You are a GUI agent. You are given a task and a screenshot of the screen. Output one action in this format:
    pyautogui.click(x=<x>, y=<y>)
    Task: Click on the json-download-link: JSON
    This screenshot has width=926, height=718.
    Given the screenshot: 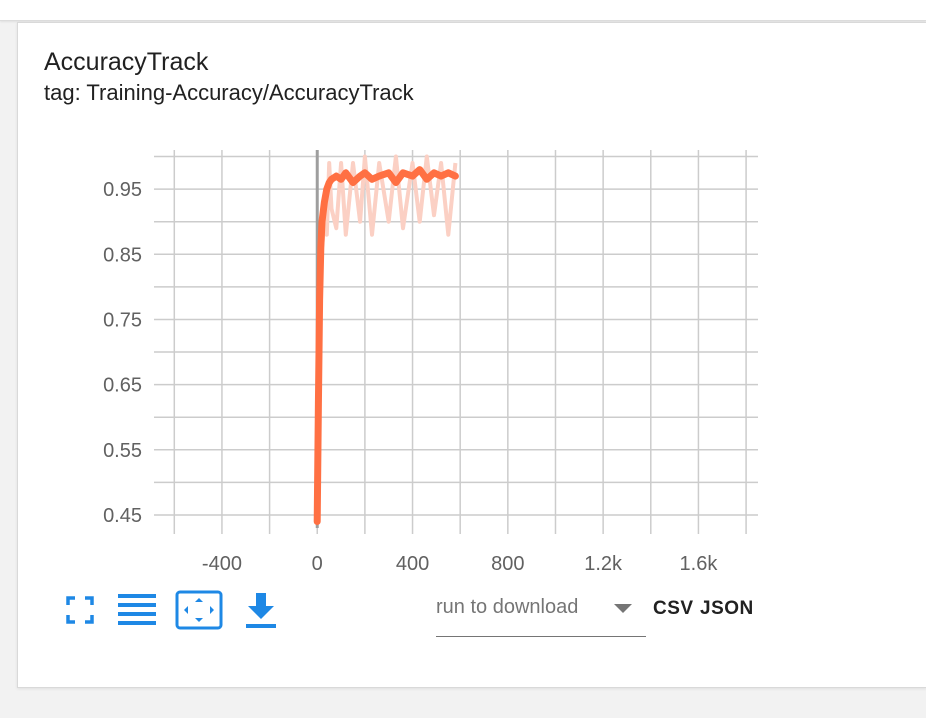 What is the action you would take?
    pyautogui.click(x=727, y=608)
    